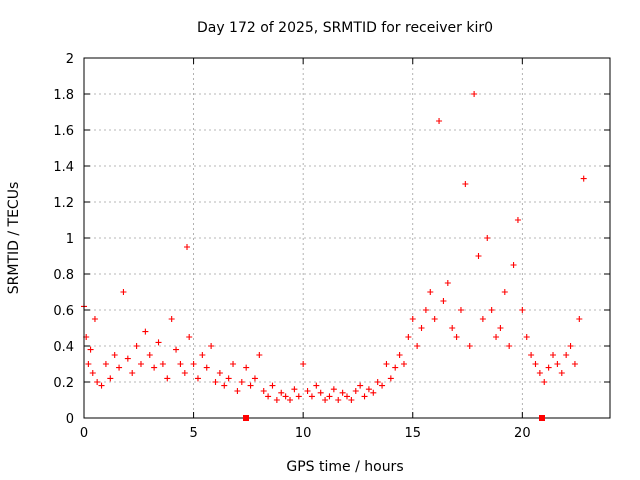  What do you see at coordinates (70, 239) in the screenshot?
I see `y-tick-label: 1` at bounding box center [70, 239].